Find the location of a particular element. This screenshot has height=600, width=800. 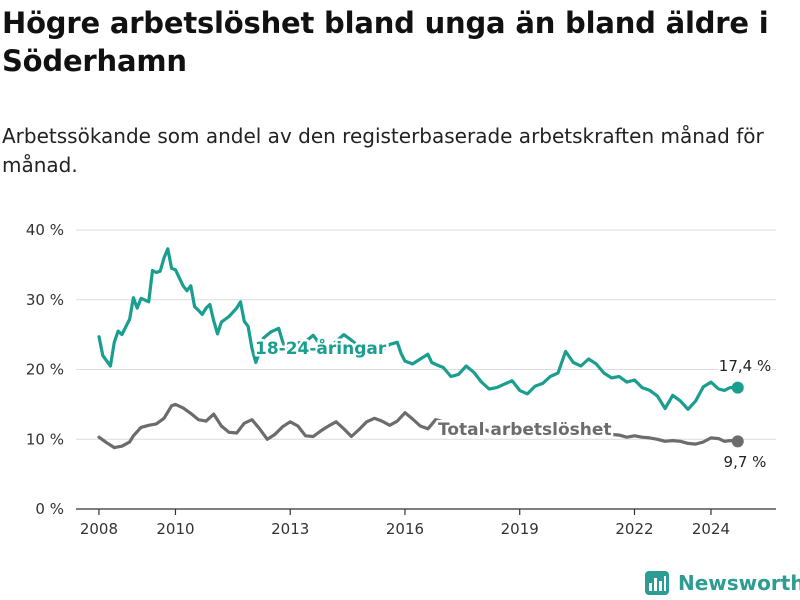

x-tick-label: 2010 is located at coordinates (175, 529).